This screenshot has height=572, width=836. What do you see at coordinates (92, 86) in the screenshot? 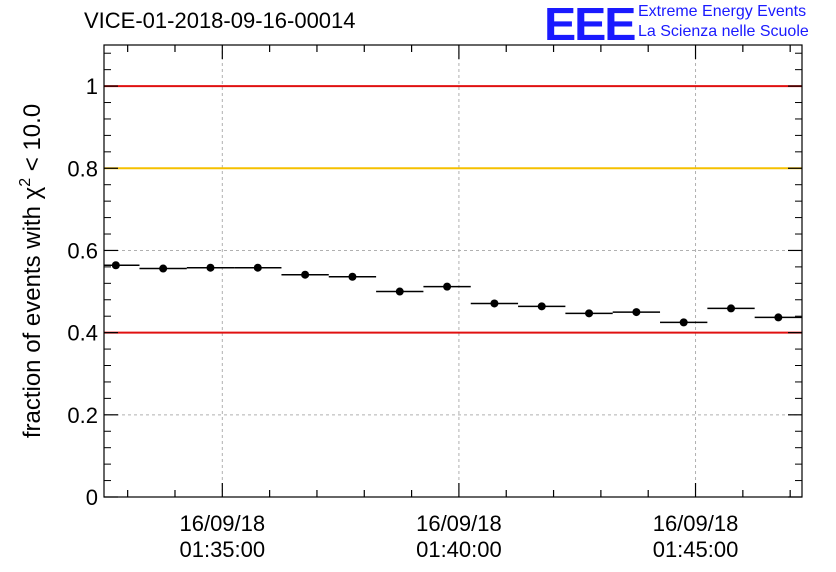
I see `y-tick-label: 1` at bounding box center [92, 86].